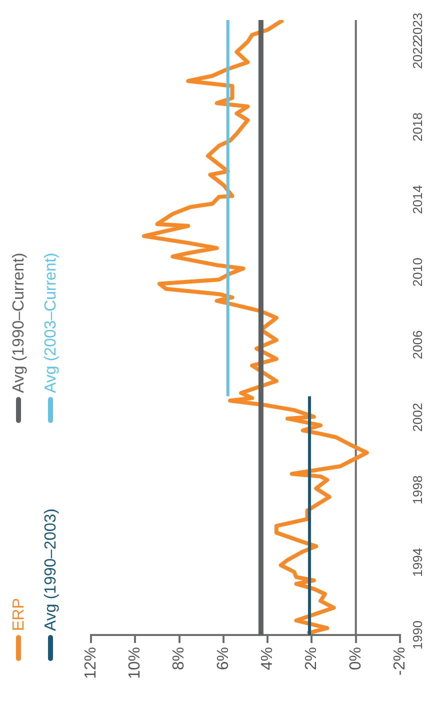 The width and height of the screenshot is (436, 709). Describe the element at coordinates (267, 658) in the screenshot. I see `x-tick-label: 4%` at that location.